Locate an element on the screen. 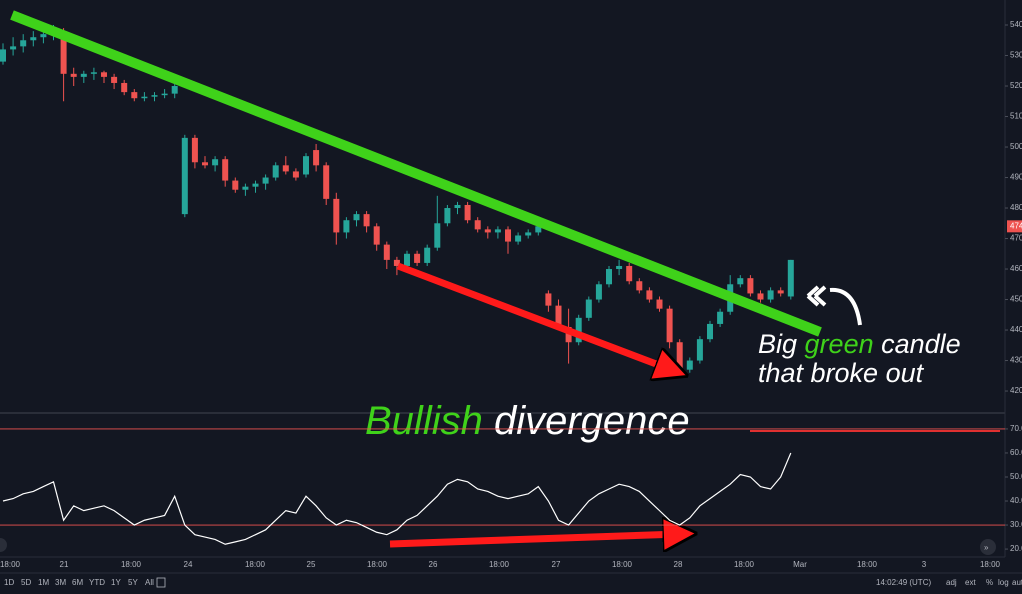  last-price-tag is located at coordinates (1014, 226).